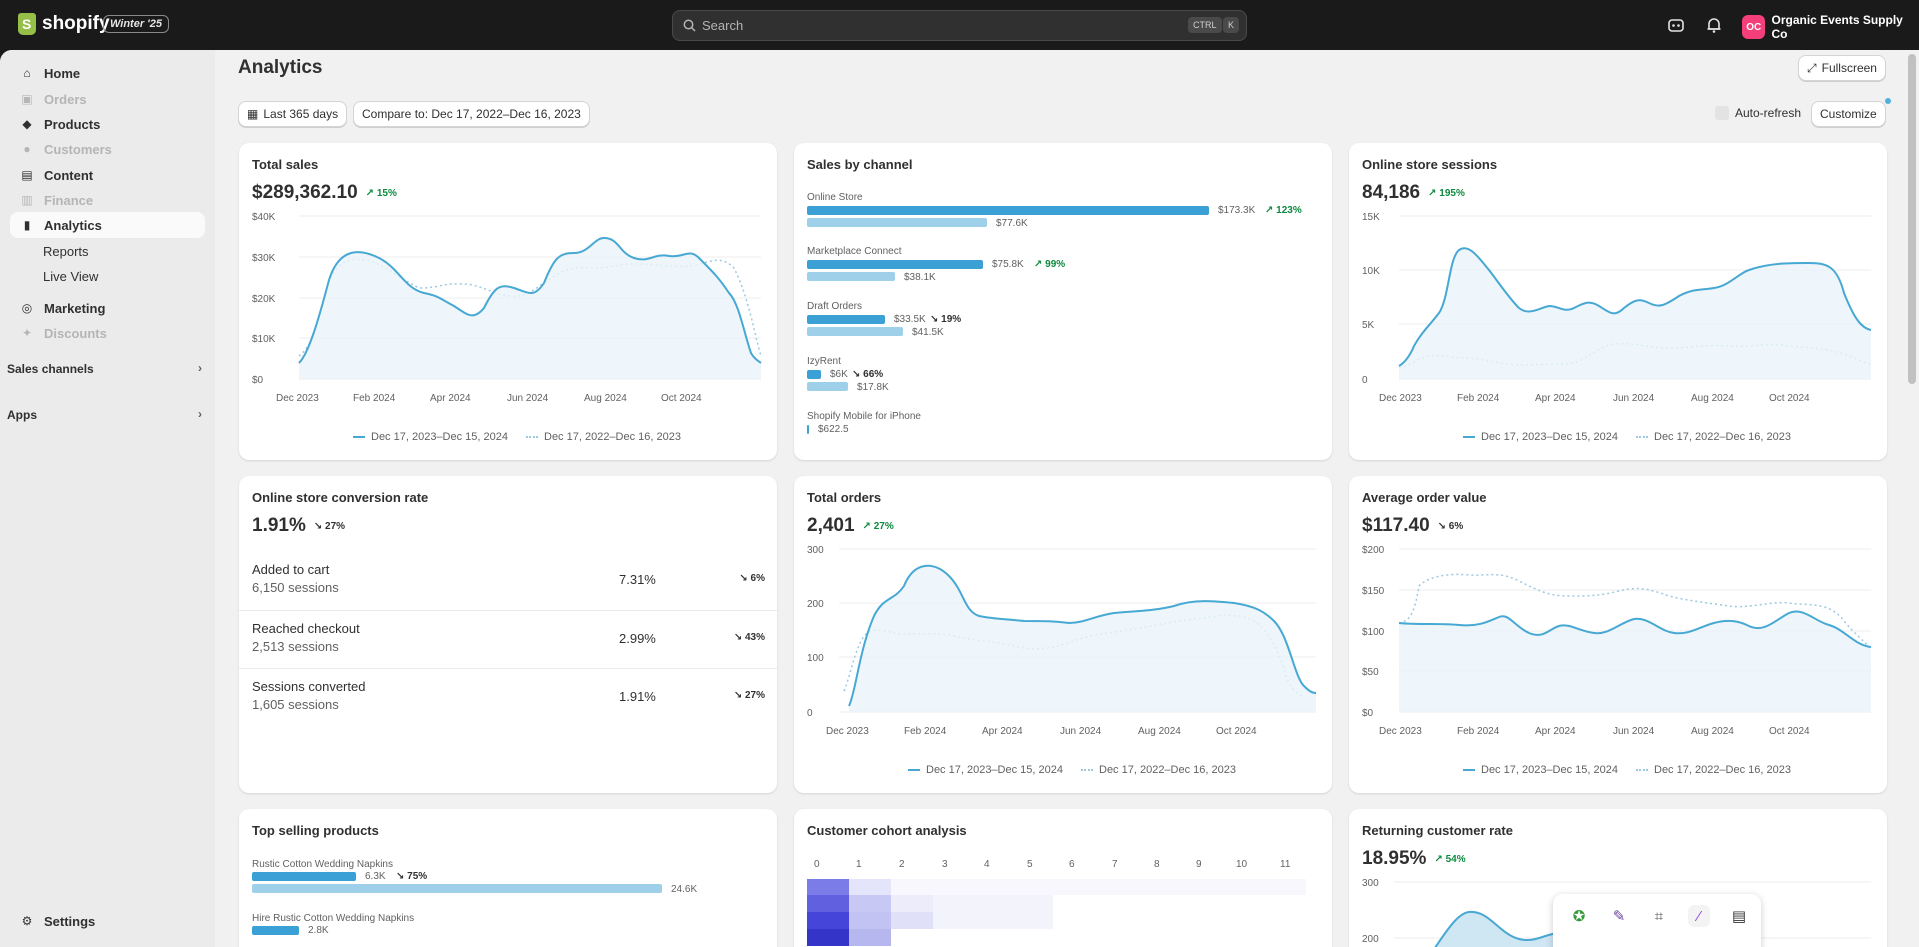 The height and width of the screenshot is (947, 1919). What do you see at coordinates (104, 368) in the screenshot?
I see `sidebar-section-sales-channels: Sales channels ›` at bounding box center [104, 368].